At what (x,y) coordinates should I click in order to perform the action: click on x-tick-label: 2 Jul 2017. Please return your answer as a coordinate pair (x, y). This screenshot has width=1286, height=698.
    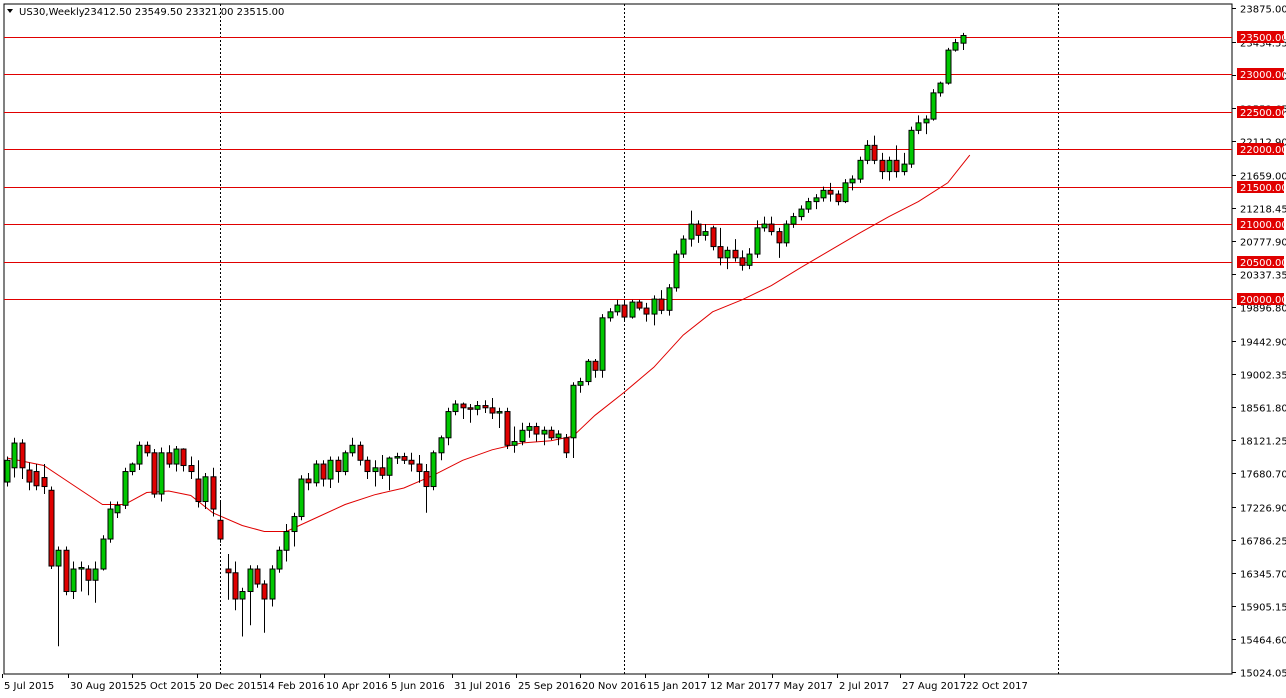
    Looking at the image, I should click on (864, 686).